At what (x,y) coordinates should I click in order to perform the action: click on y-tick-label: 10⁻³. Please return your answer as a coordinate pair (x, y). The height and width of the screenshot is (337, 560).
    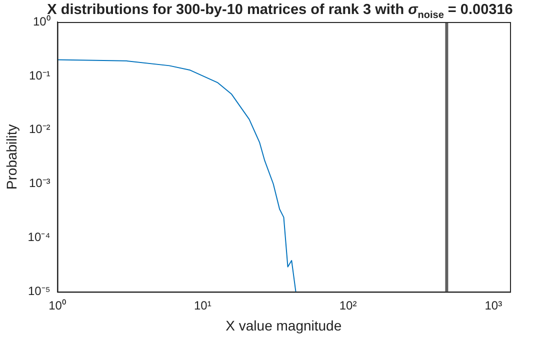
    Looking at the image, I should click on (39, 183).